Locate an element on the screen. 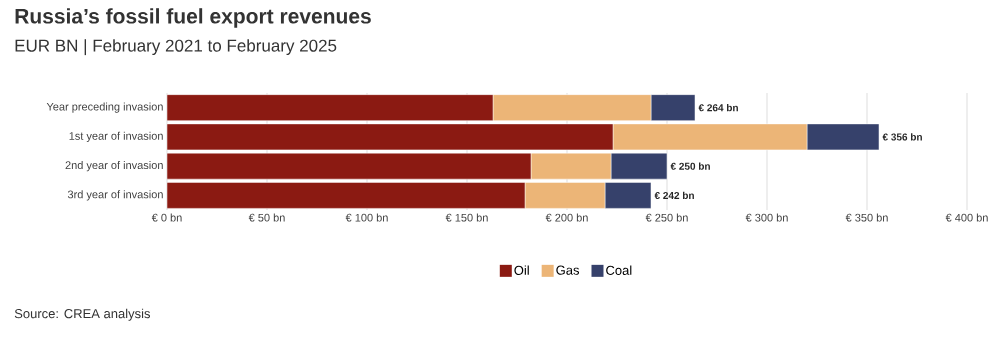 Image resolution: width=1004 pixels, height=339 pixels. source-note: Source: CREA analysis is located at coordinates (82, 314).